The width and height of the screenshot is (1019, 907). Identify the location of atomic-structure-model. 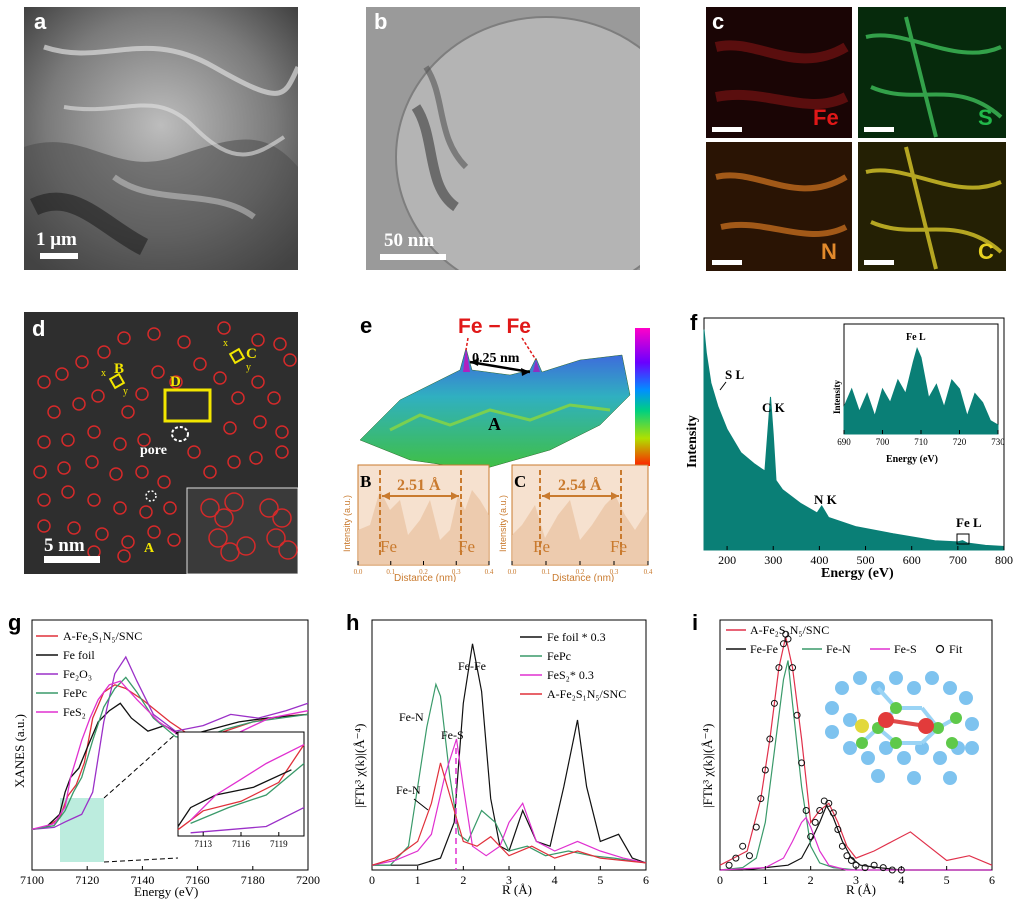
(902, 728).